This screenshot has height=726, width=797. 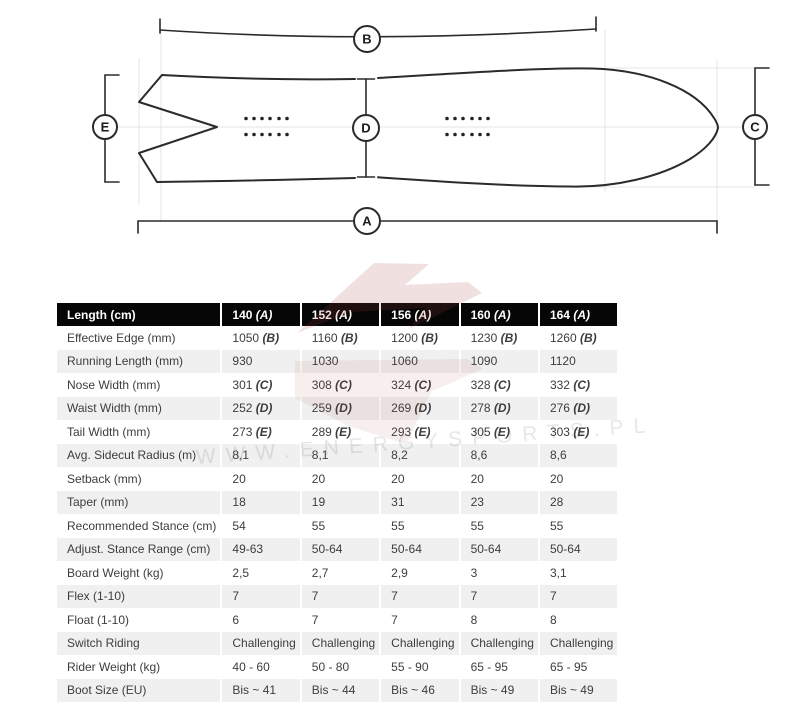 What do you see at coordinates (318, 502) in the screenshot?
I see `spec-value: 19` at bounding box center [318, 502].